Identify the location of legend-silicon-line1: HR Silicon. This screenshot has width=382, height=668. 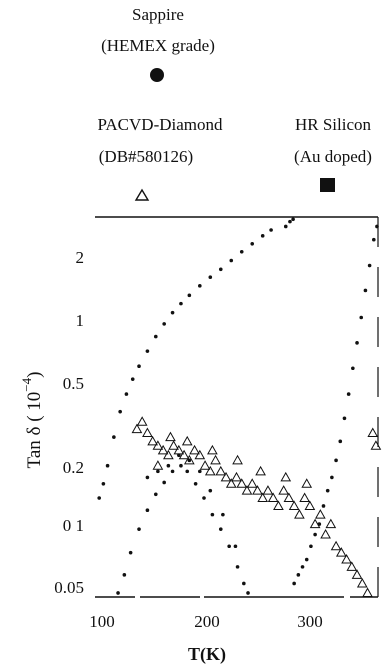
(333, 124).